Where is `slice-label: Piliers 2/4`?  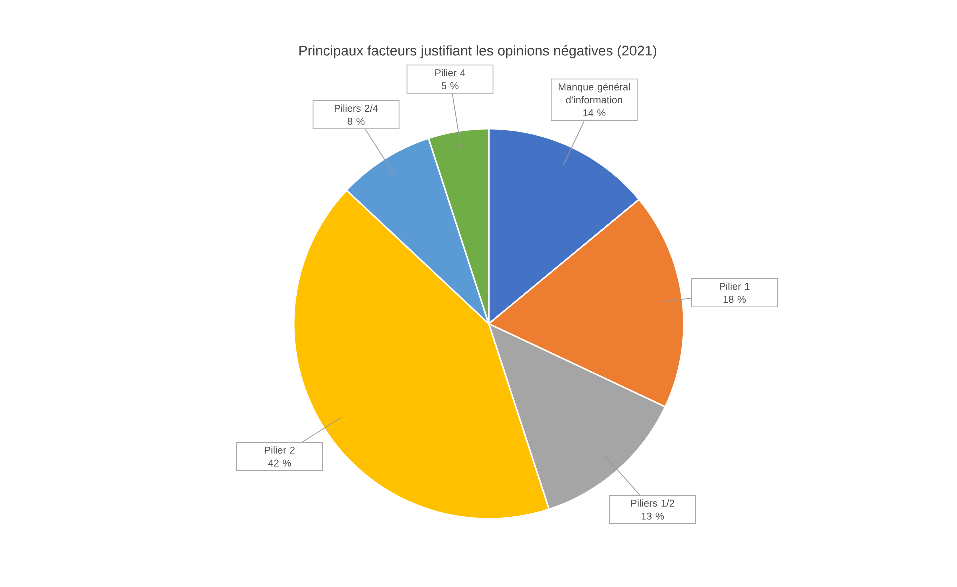
slice-label: Piliers 2/4 is located at coordinates (356, 108).